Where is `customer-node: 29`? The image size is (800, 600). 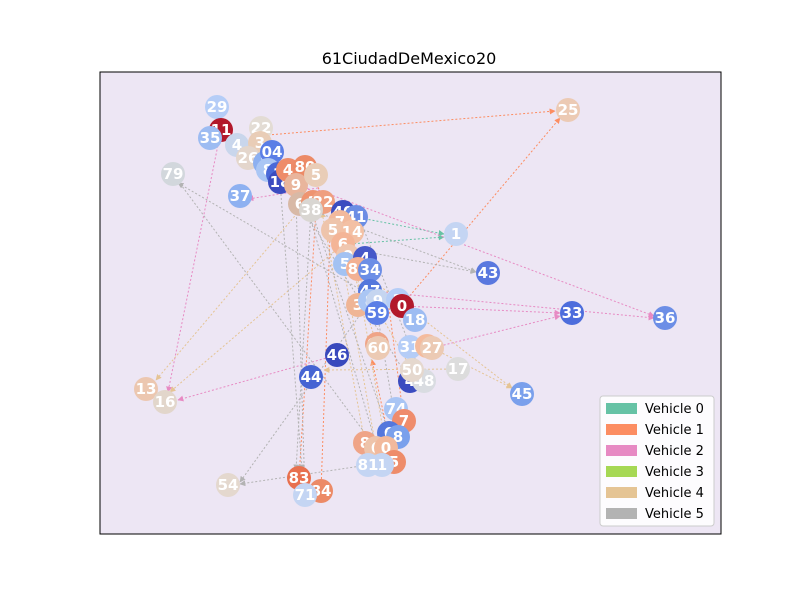 customer-node: 29 is located at coordinates (217, 107).